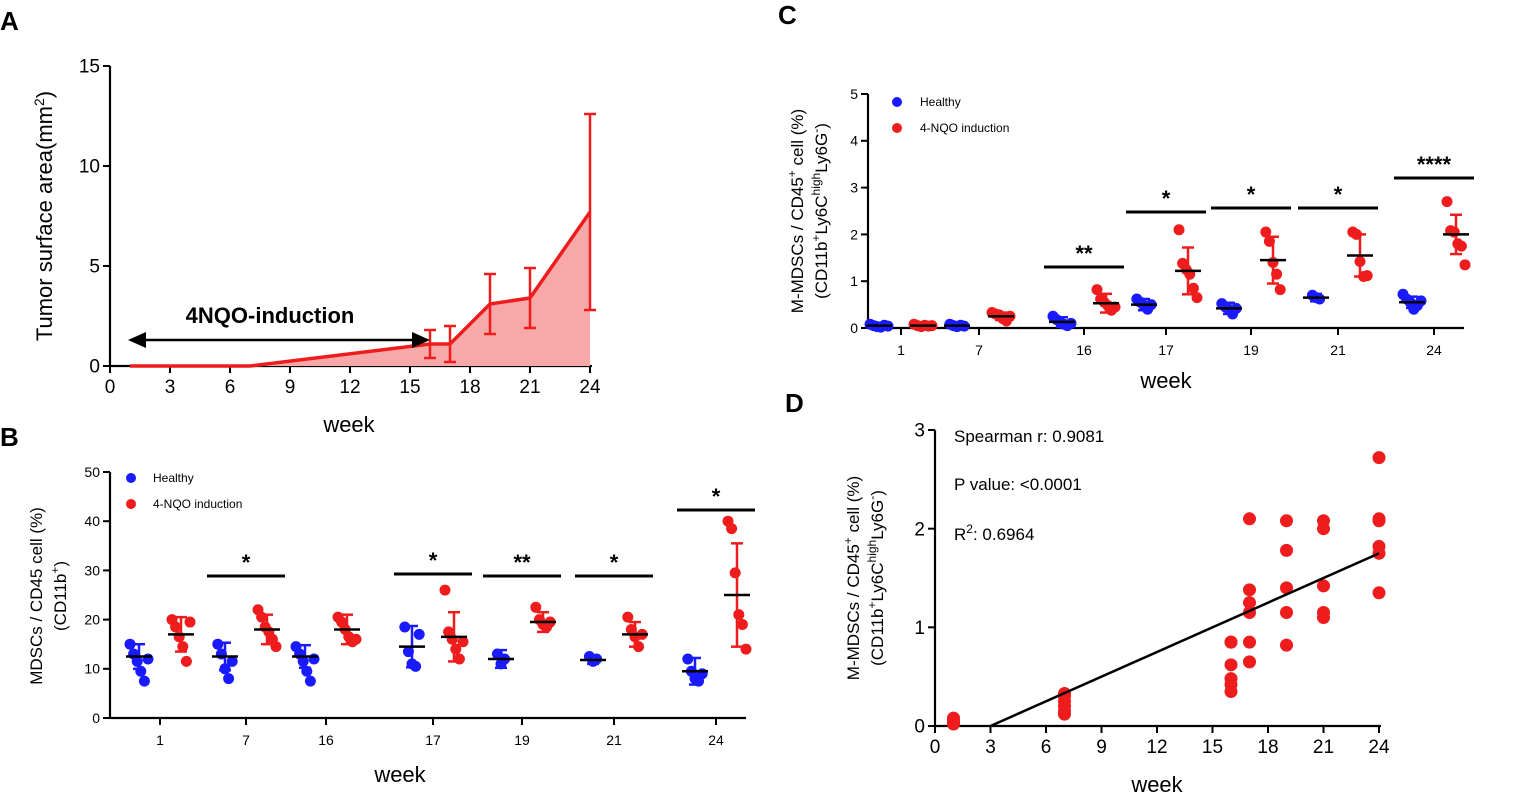 This screenshot has height=807, width=1539. I want to click on panel-d-spearman-label: Spearman r: 0.9081, so click(1029, 436).